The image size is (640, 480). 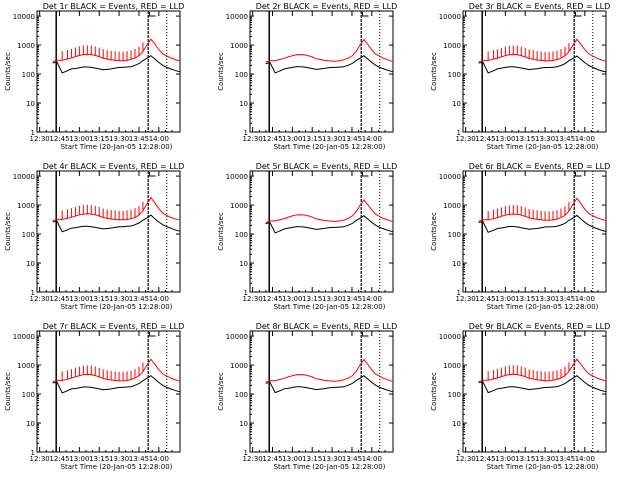 What do you see at coordinates (114, 6) in the screenshot?
I see `chart-title: Det 1r BLACK = Events, RED = LLD` at bounding box center [114, 6].